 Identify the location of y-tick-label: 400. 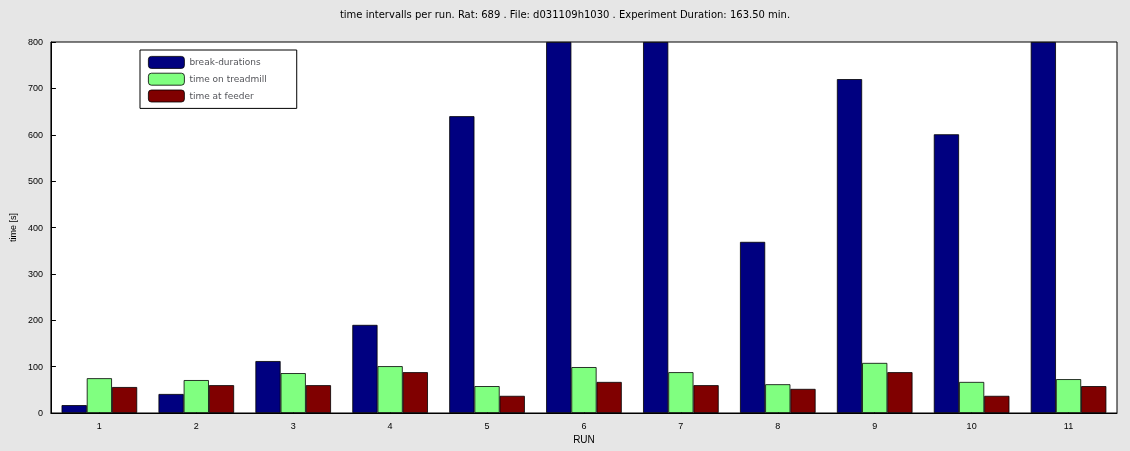
(35, 227).